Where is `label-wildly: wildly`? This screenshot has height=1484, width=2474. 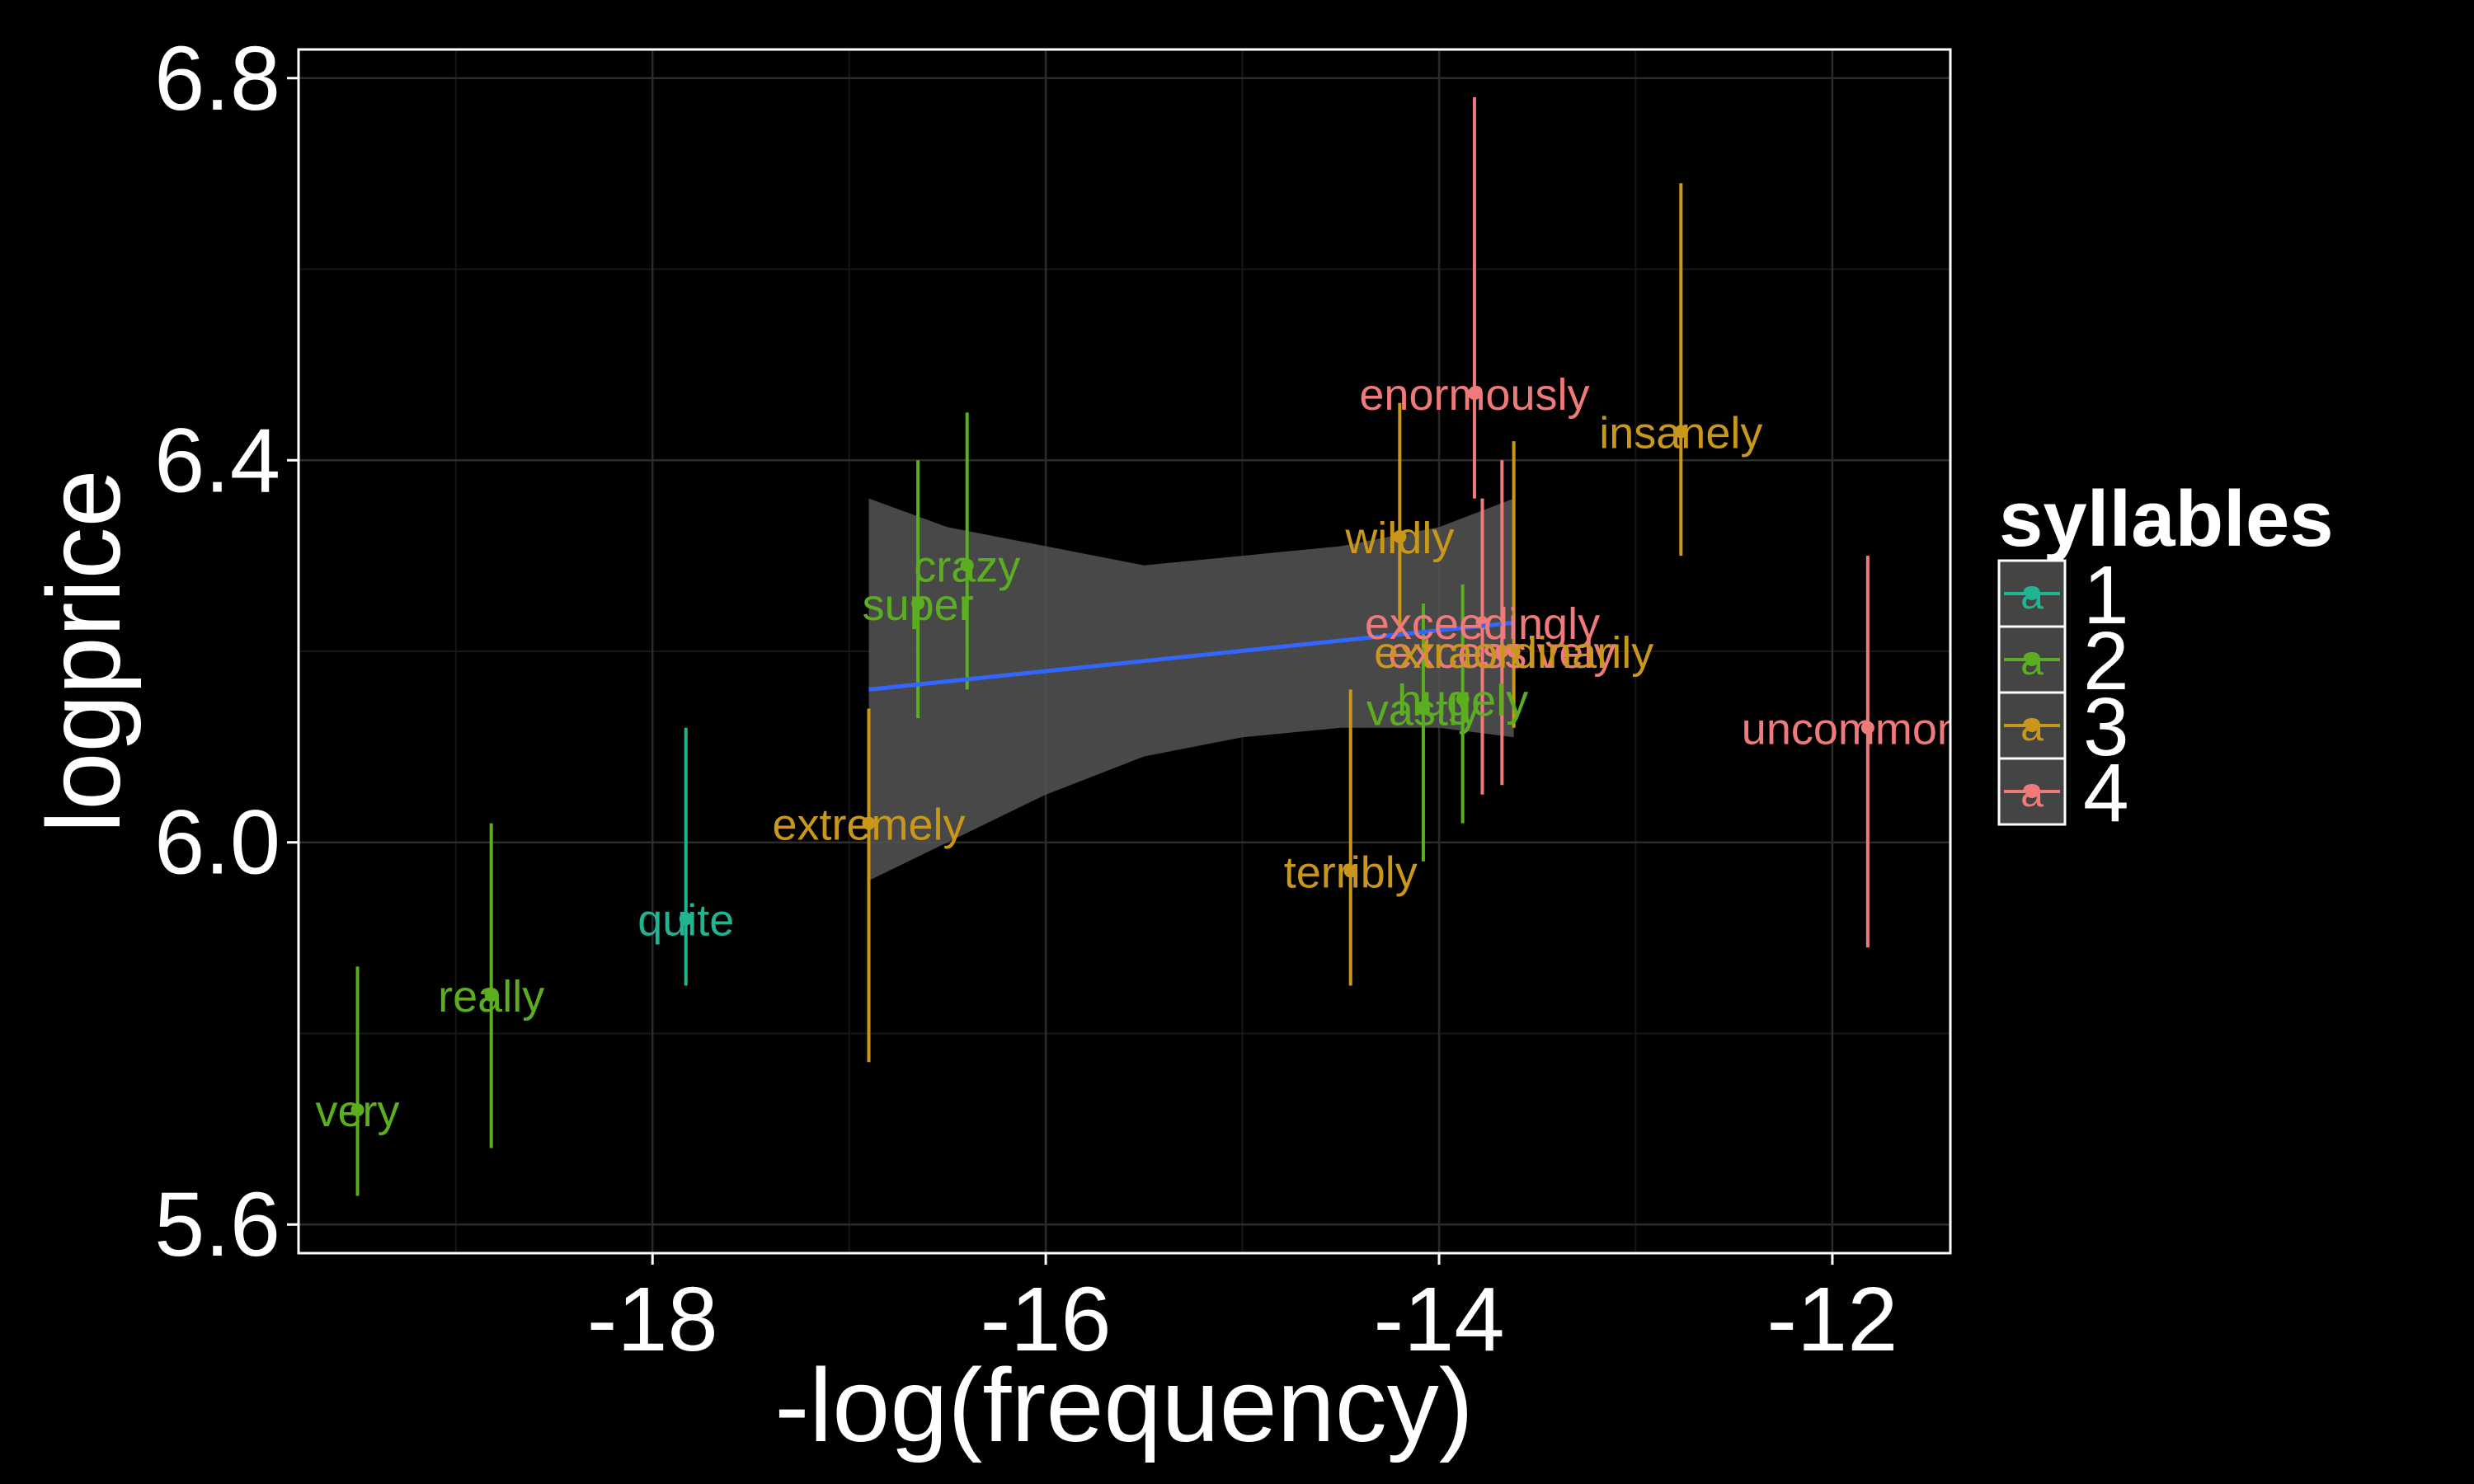
label-wildly: wildly is located at coordinates (1399, 538).